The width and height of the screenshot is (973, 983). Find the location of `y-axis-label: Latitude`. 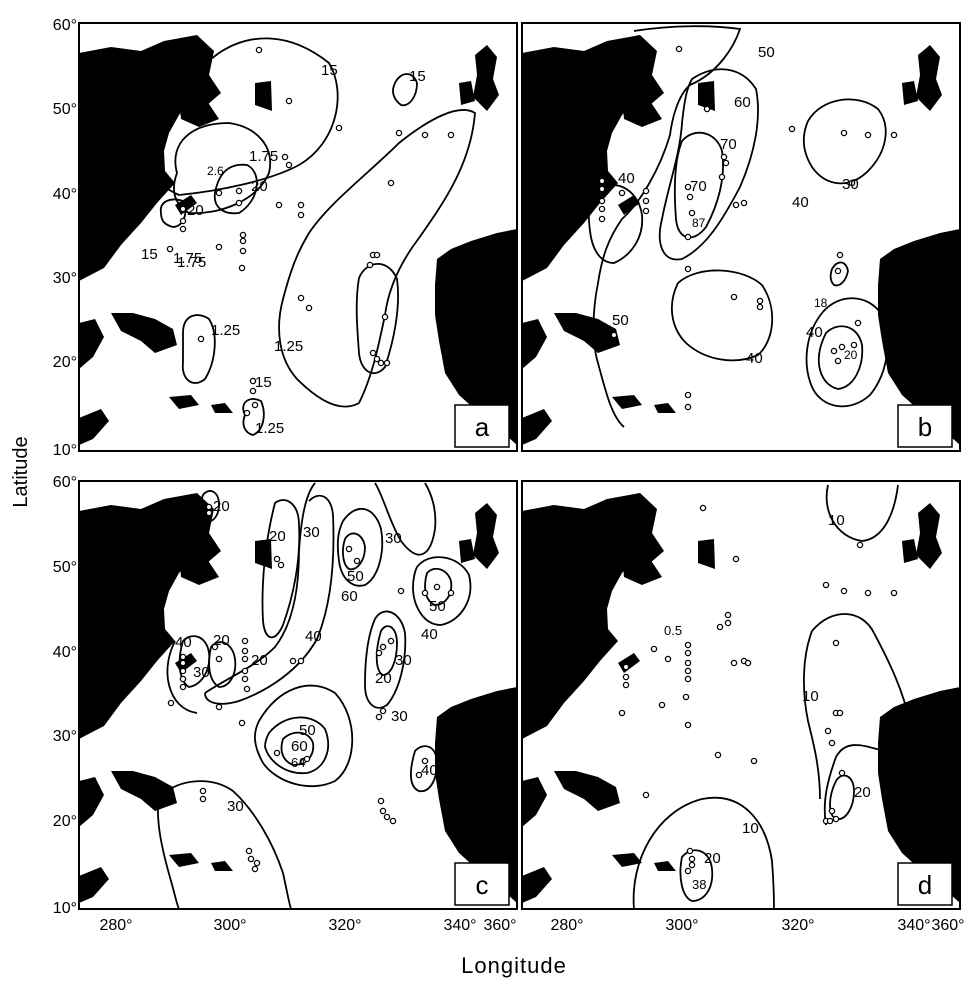

y-axis-label: Latitude is located at coordinates (21, 471).